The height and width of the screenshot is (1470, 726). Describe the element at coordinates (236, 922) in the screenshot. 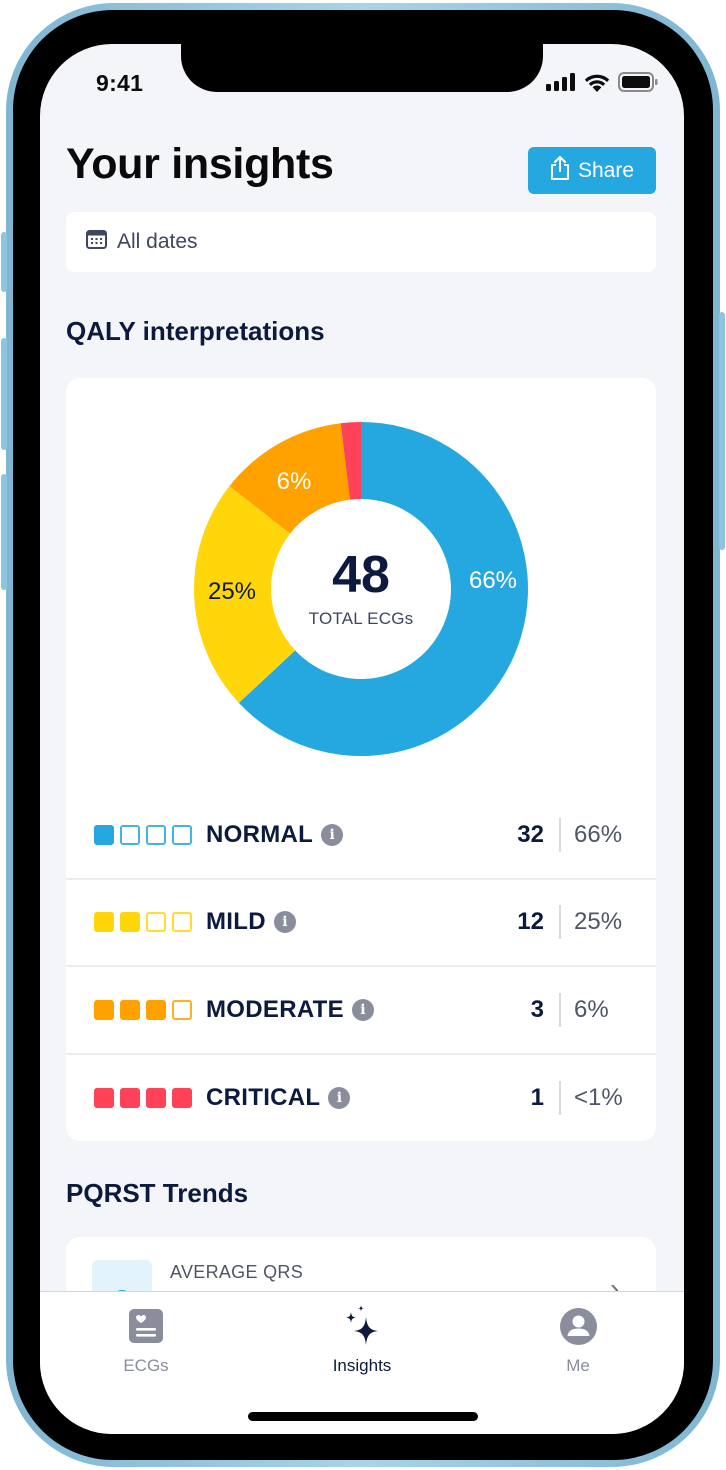

I see `legend-name: MILD` at that location.